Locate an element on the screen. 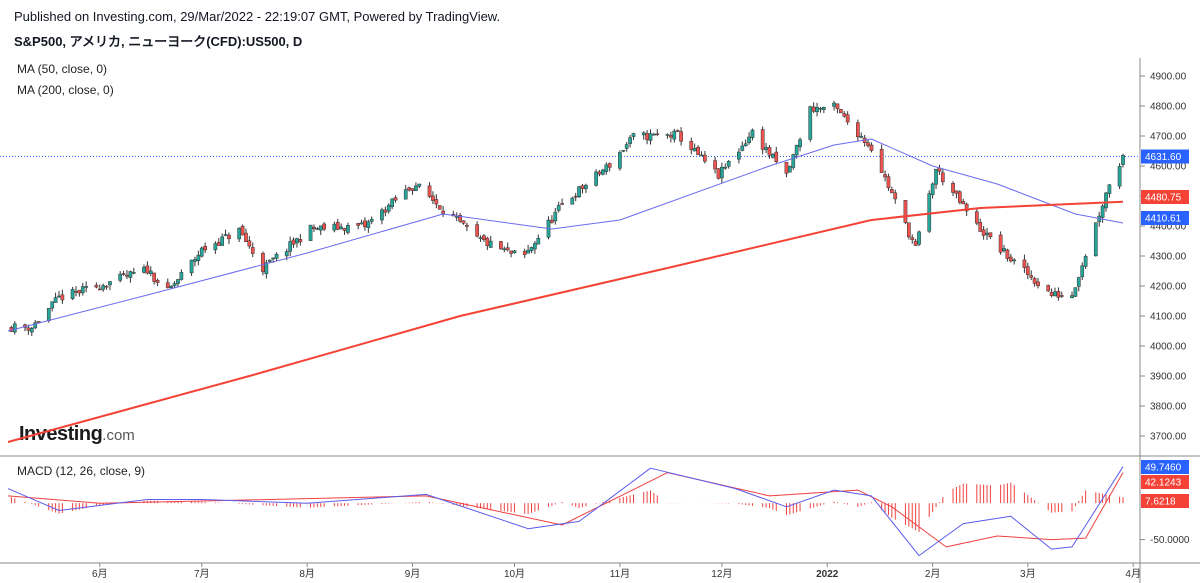 The width and height of the screenshot is (1200, 583). investing-logo: Investing.com is located at coordinates (77, 434).